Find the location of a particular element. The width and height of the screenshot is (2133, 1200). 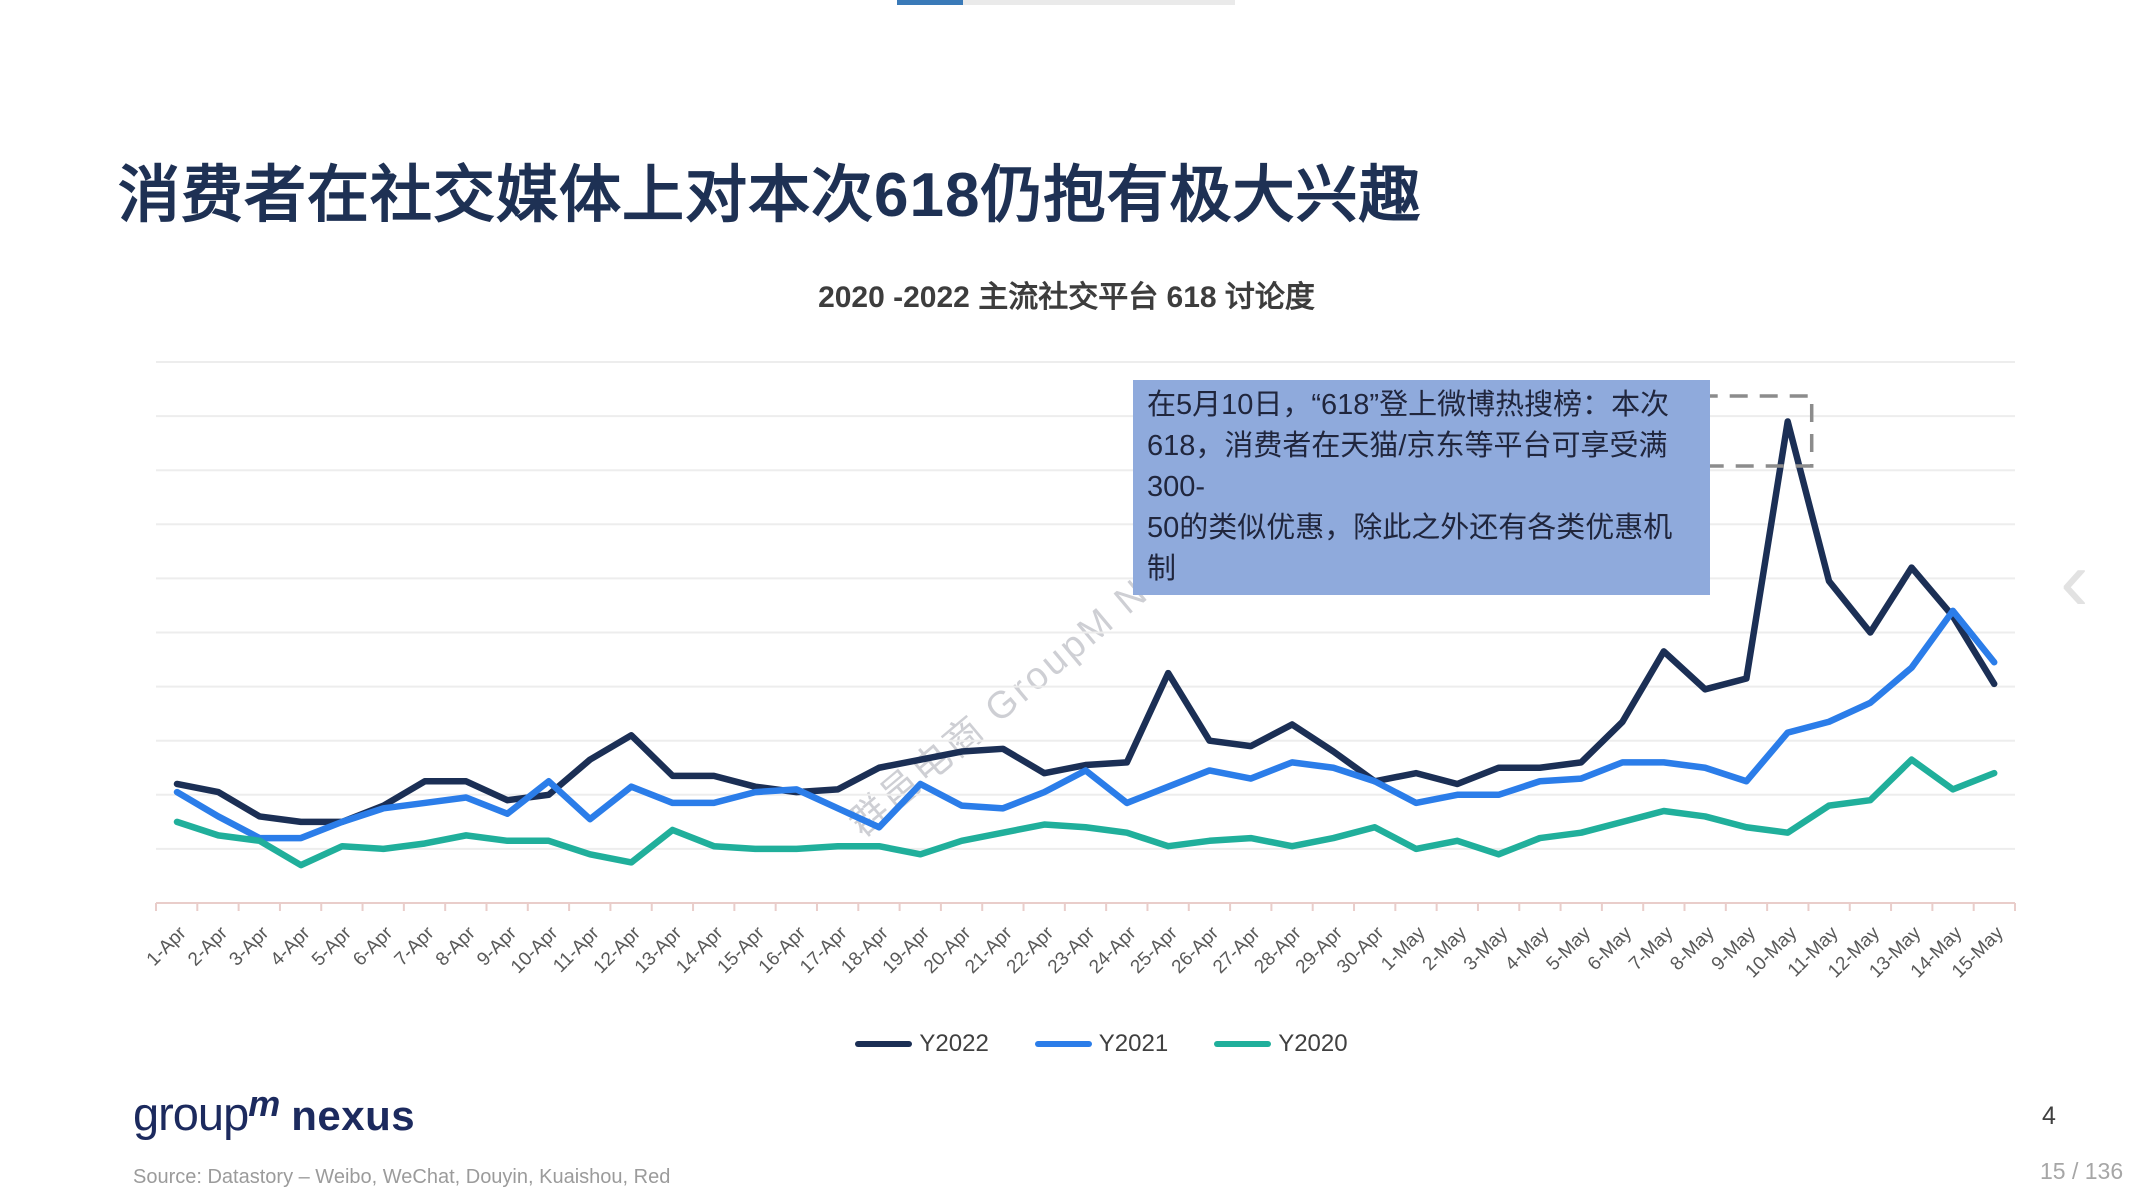

chart-title: 2020 -2022 主流社交平台 618 讨论度 is located at coordinates (1066, 297).